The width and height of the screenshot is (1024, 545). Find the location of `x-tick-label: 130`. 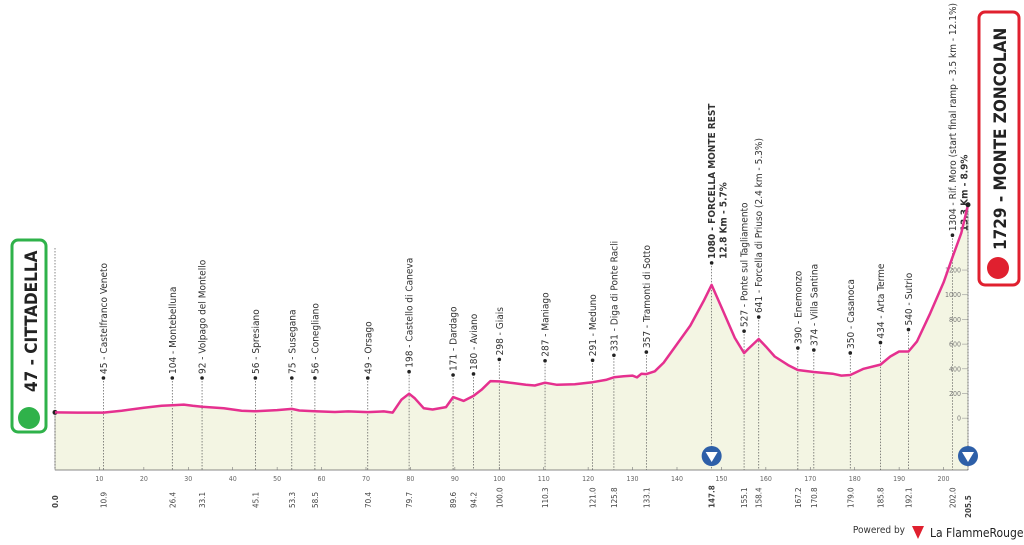

x-tick-label: 130 is located at coordinates (633, 479).